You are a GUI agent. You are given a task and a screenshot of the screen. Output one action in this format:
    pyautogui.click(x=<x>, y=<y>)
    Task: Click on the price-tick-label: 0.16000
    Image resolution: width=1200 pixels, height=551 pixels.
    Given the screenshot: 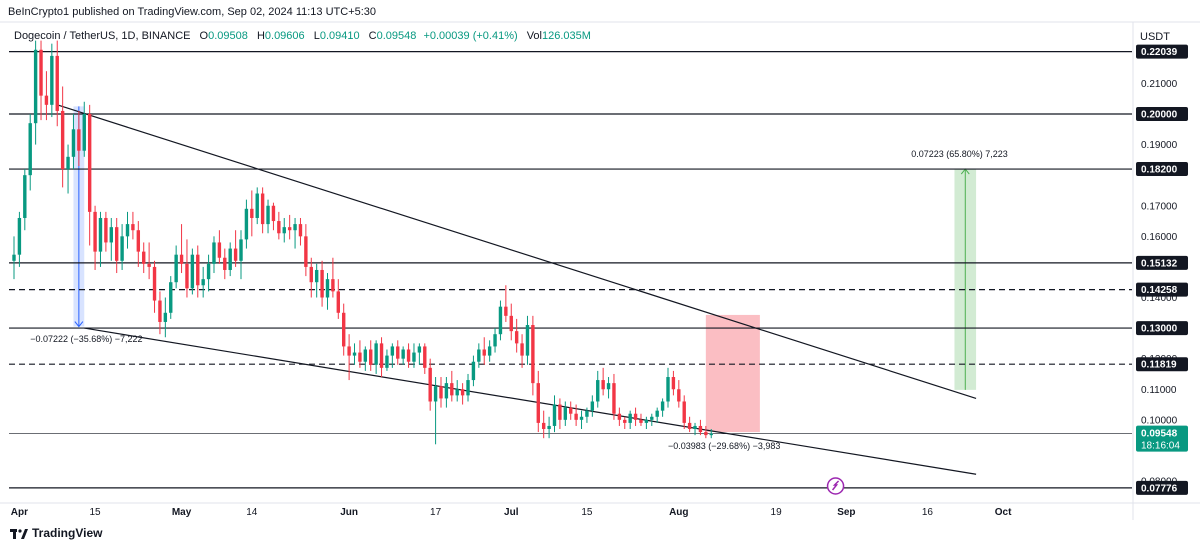 What is the action you would take?
    pyautogui.click(x=1159, y=237)
    